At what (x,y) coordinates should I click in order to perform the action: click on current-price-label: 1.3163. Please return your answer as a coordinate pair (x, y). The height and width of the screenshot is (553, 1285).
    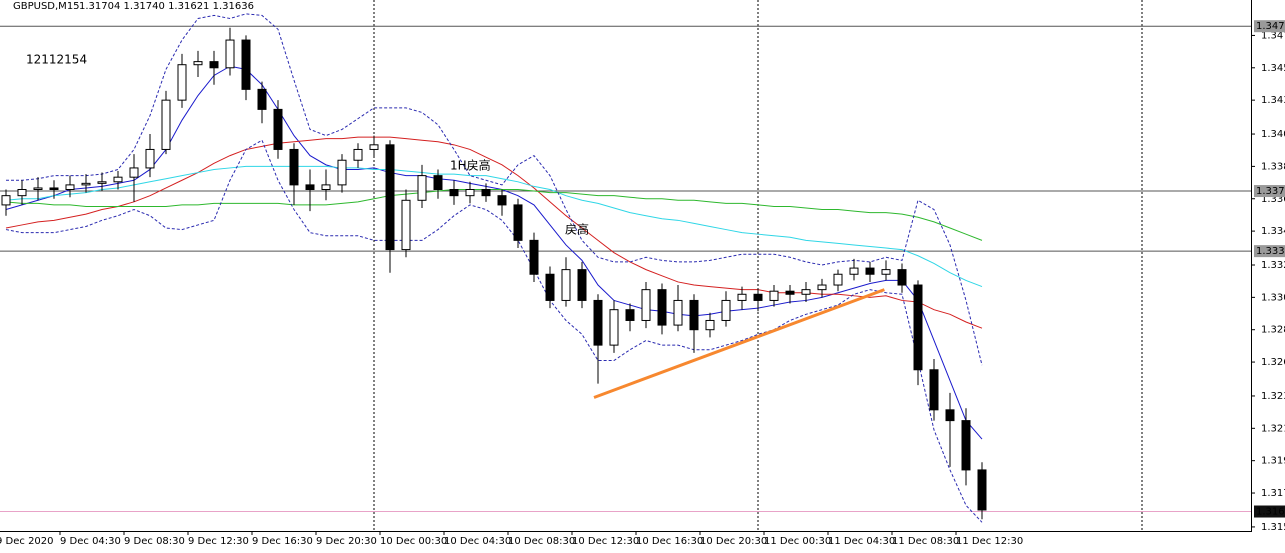
    Looking at the image, I should click on (1270, 512).